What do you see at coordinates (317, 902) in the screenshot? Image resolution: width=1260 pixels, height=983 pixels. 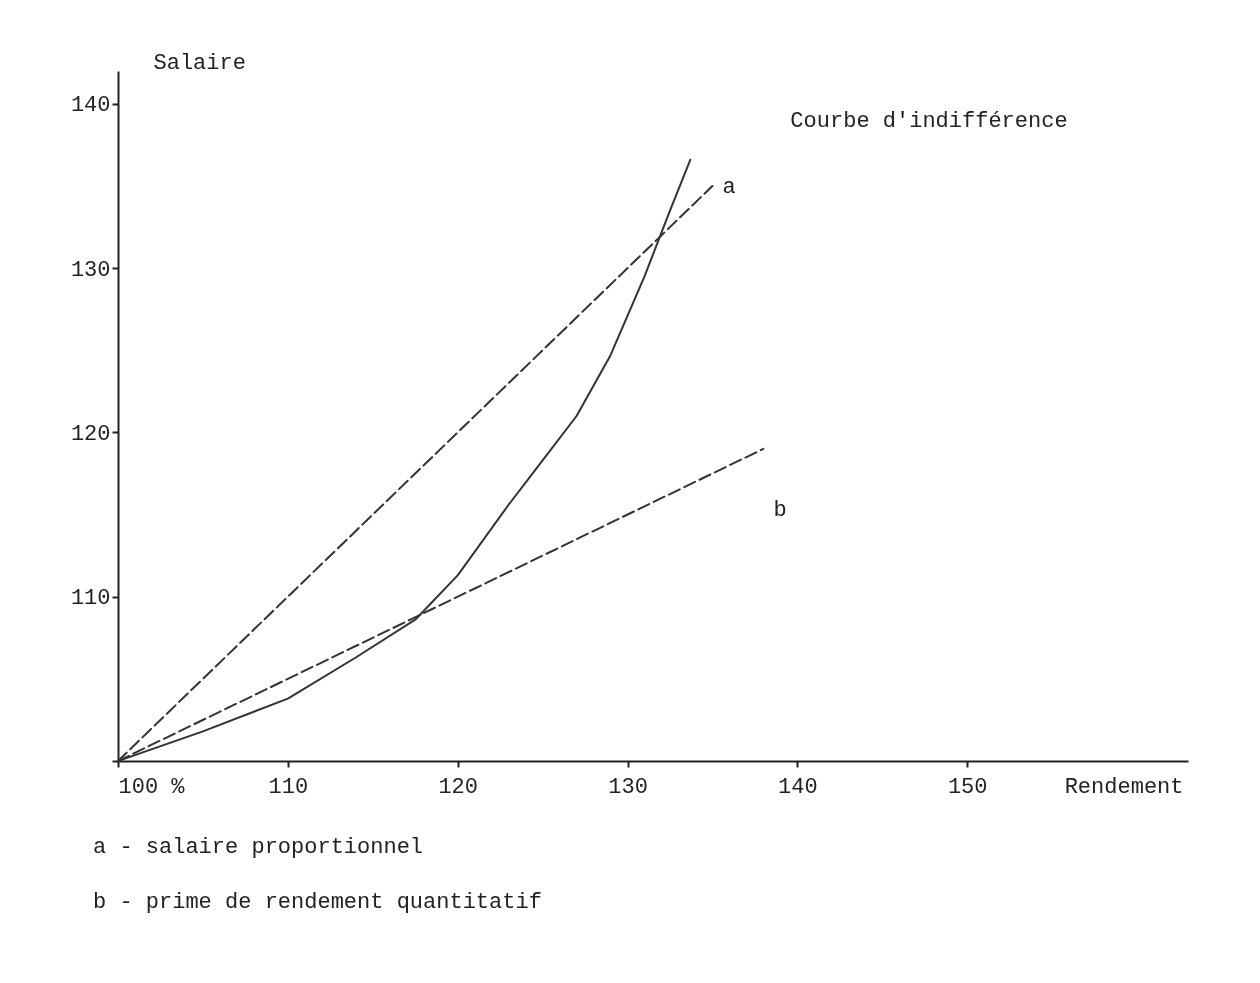 I see `text: b - prime de rendement quantitatif` at bounding box center [317, 902].